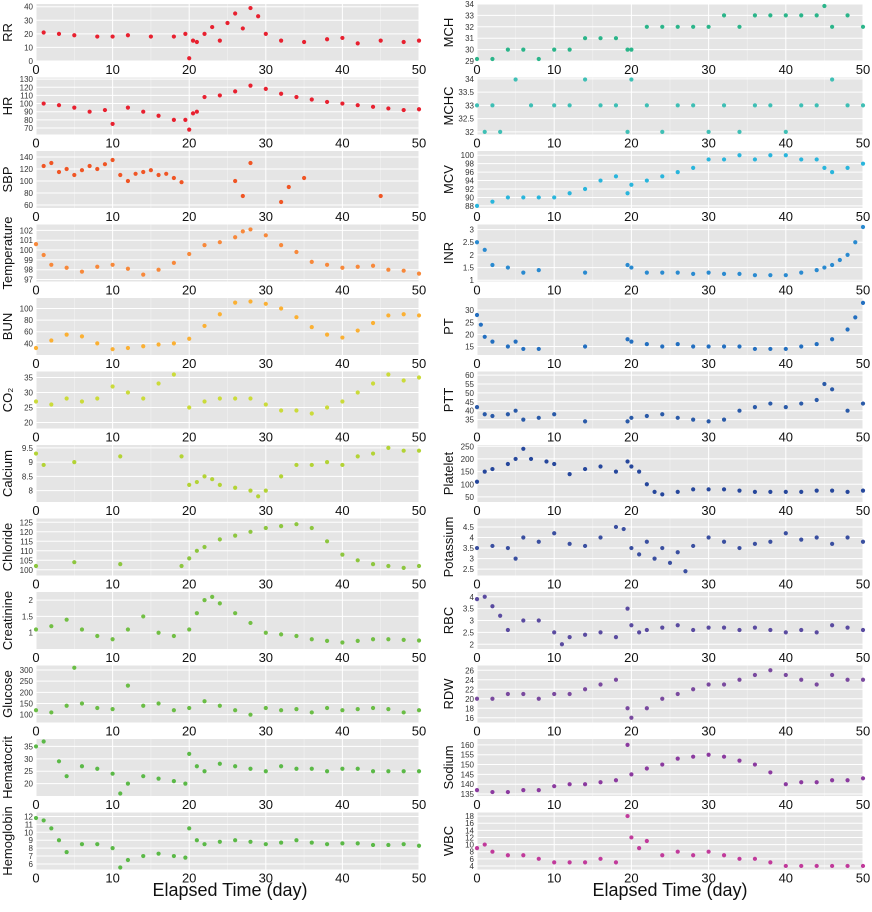  What do you see at coordinates (27, 169) in the screenshot?
I see `y-tick-label: 120` at bounding box center [27, 169].